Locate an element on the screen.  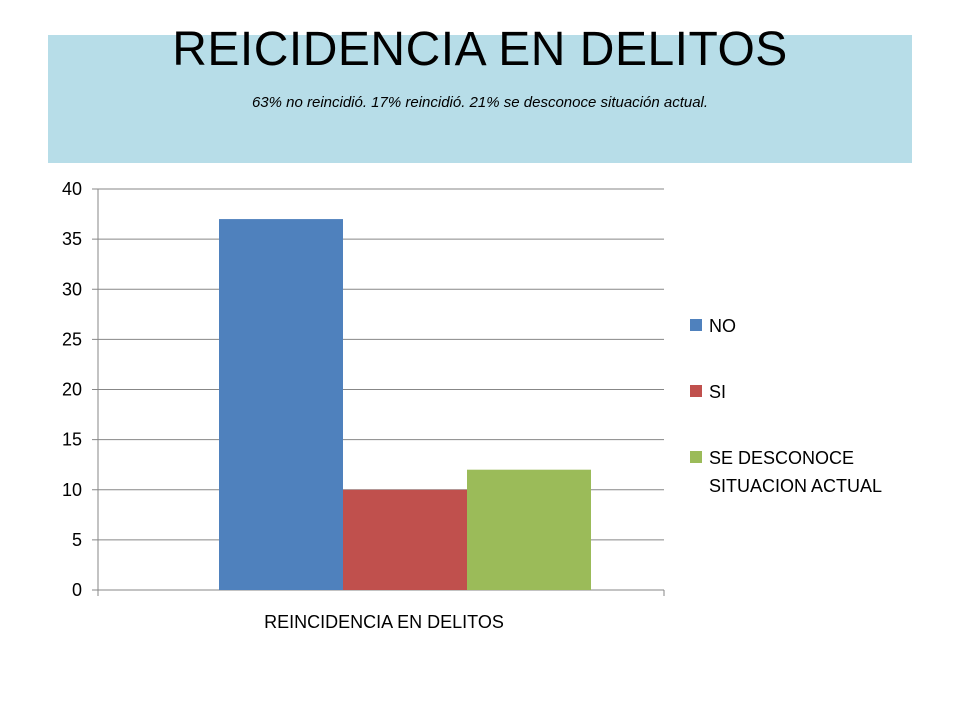
x-category-label: REINCIDENCIA EN DELITOS is located at coordinates (384, 622).